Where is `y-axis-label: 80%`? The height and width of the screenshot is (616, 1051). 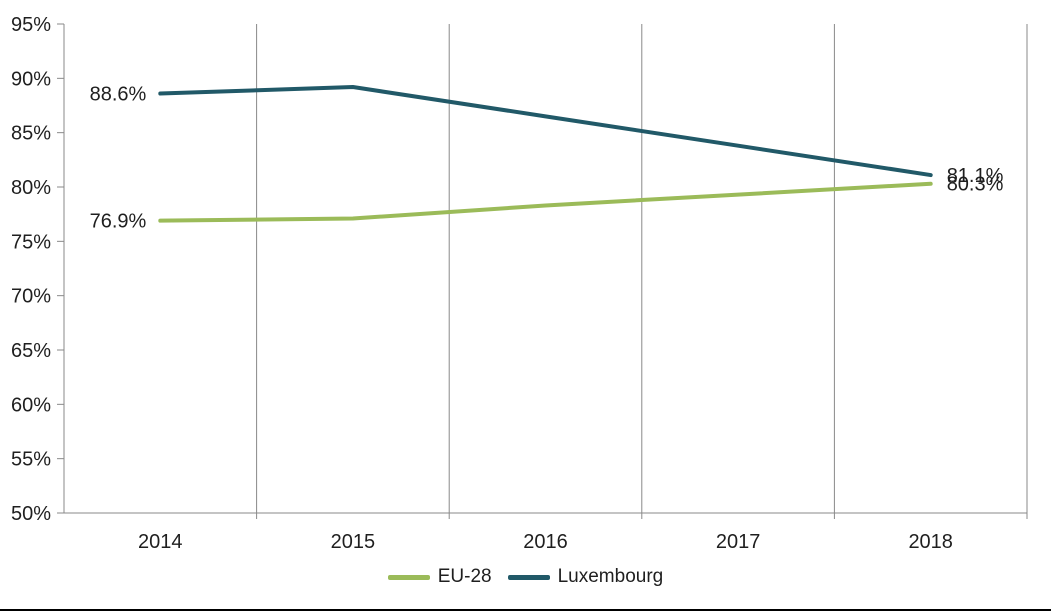
y-axis-label: 80% is located at coordinates (31, 188).